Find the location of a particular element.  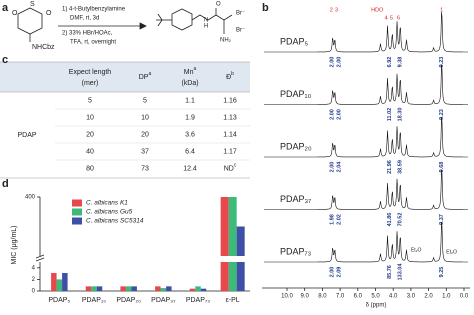

integral-value: 41.86 is located at coordinates (390, 220).